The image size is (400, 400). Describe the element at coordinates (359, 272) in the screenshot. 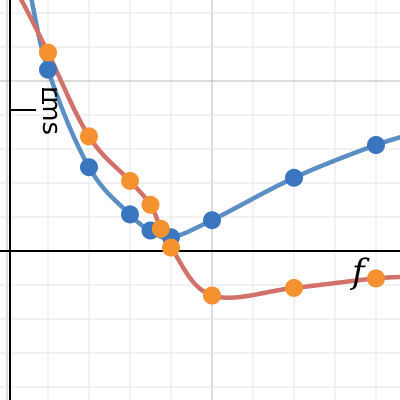

I see `x-axis-label: f` at that location.